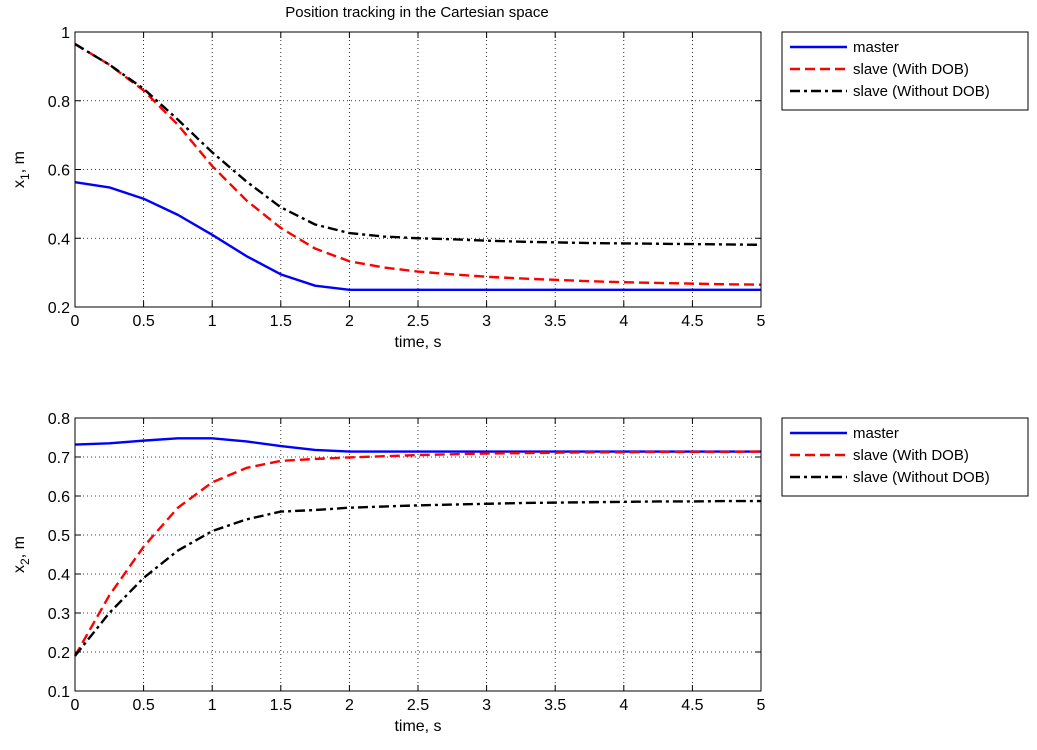 The width and height of the screenshot is (1037, 750). What do you see at coordinates (21, 169) in the screenshot?
I see `y-axis-label: x1, m` at bounding box center [21, 169].